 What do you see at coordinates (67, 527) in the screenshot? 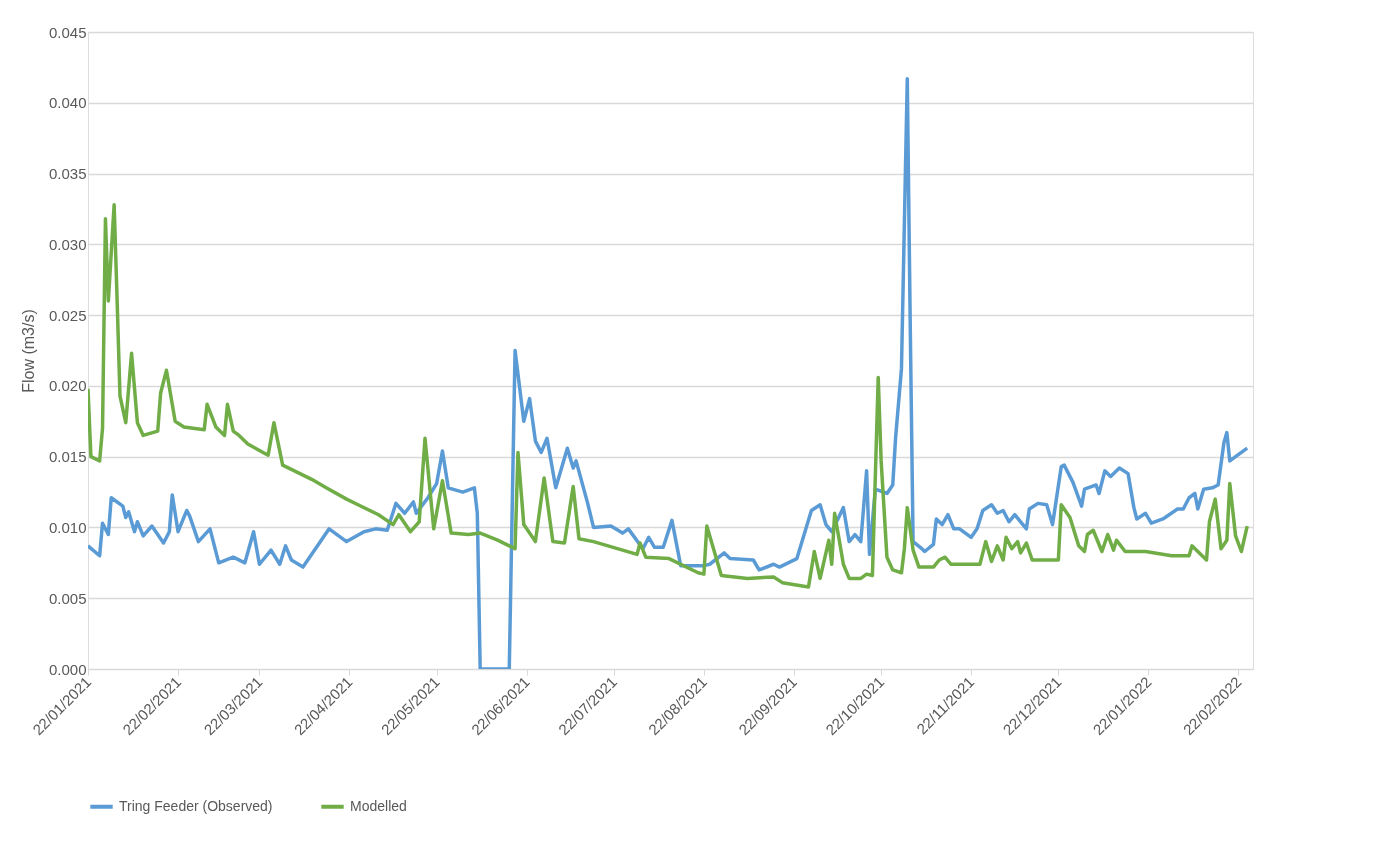
I see `y-tick-label: 0.010` at bounding box center [67, 527].